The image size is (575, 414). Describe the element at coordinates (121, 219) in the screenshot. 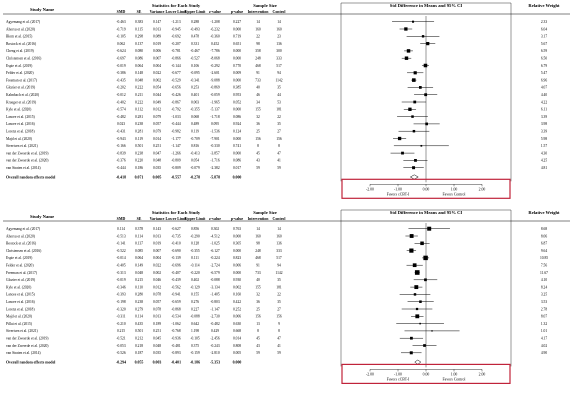

I see `header-col-smd: SMD` at that location.